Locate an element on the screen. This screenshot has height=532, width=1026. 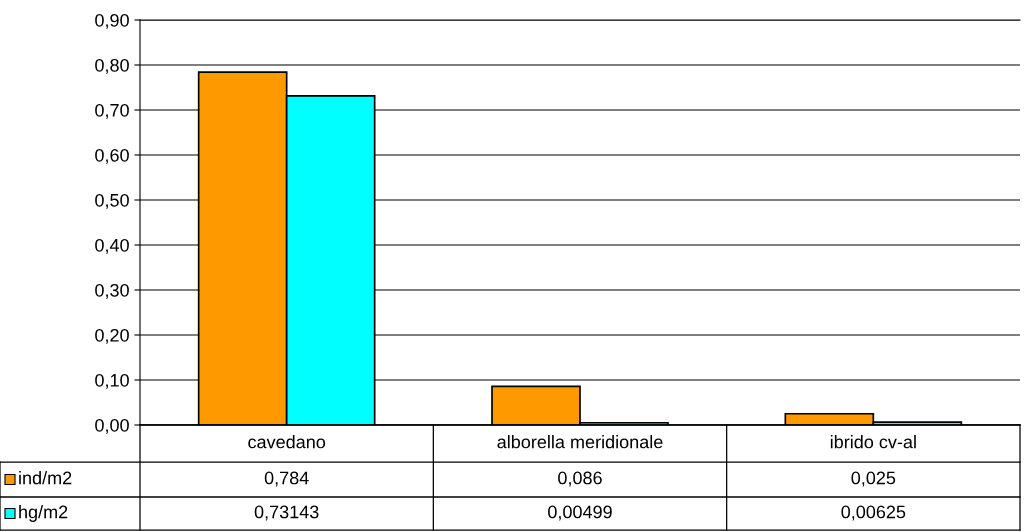
data-label: 0,73143 is located at coordinates (286, 513).